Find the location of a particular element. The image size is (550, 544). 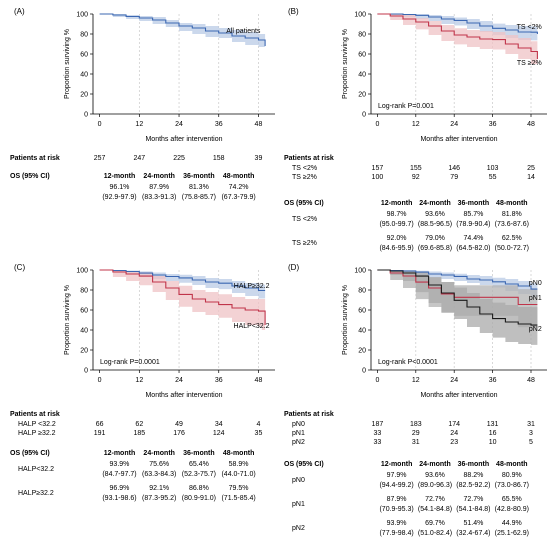

os-value: 51.4% is located at coordinates (473, 523).